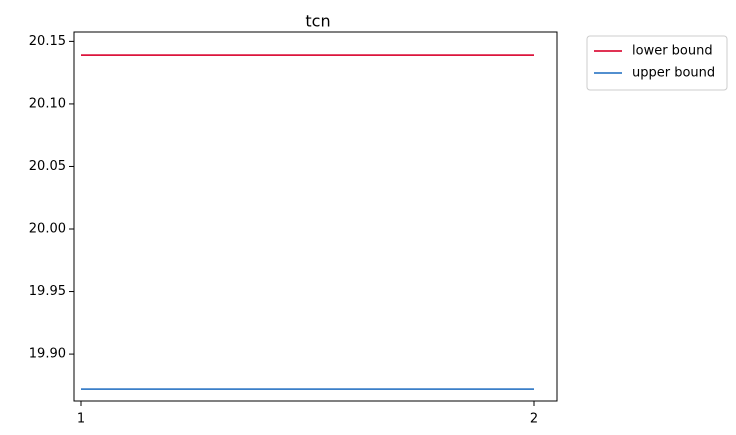 The width and height of the screenshot is (736, 435). Describe the element at coordinates (317, 21) in the screenshot. I see `chart-title: tcn` at that location.